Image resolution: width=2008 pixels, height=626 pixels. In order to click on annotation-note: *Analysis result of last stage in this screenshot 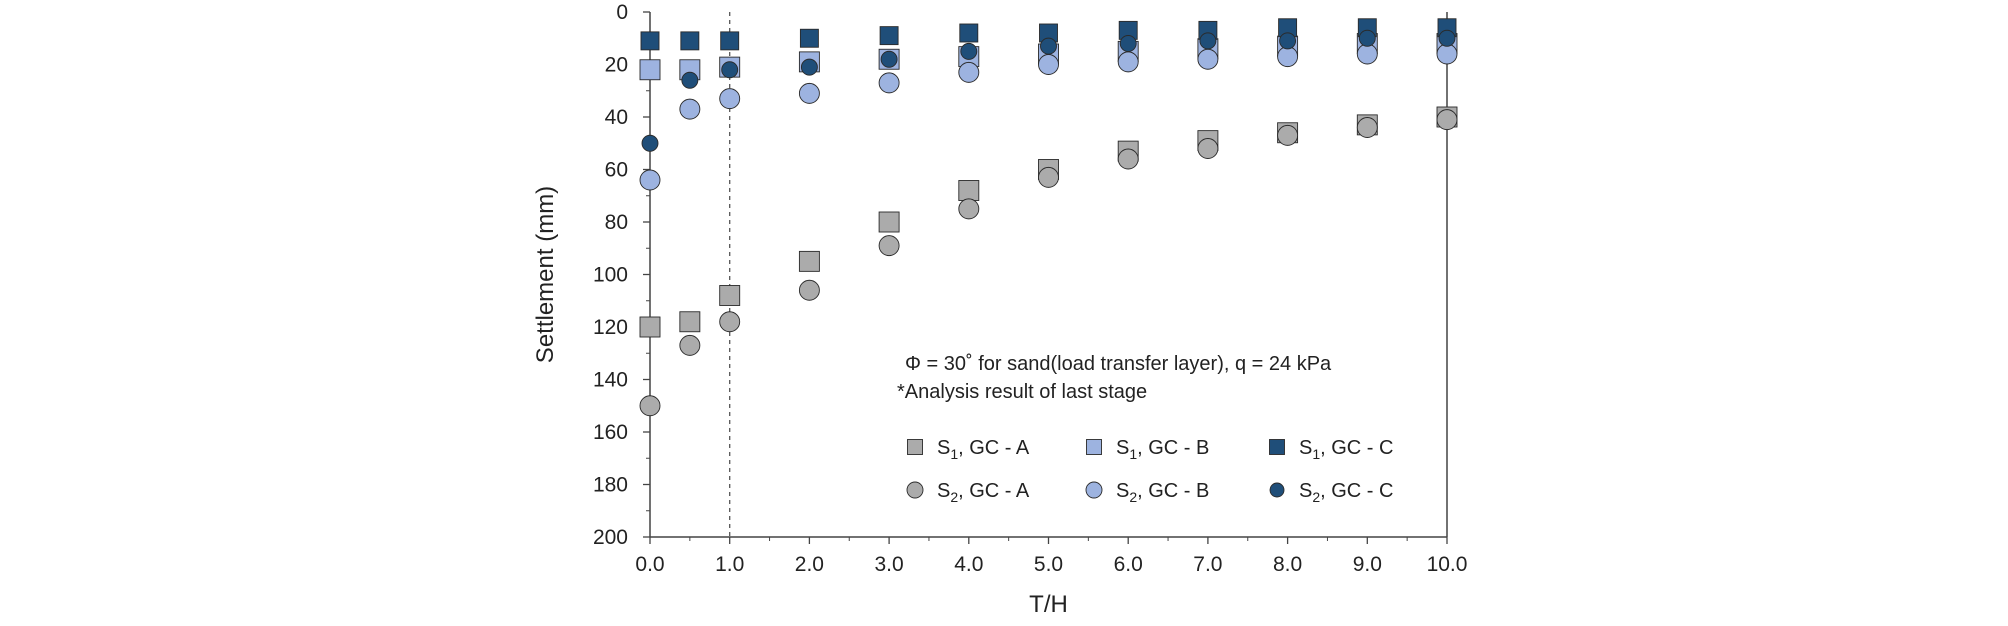, I will do `click(1022, 392)`.